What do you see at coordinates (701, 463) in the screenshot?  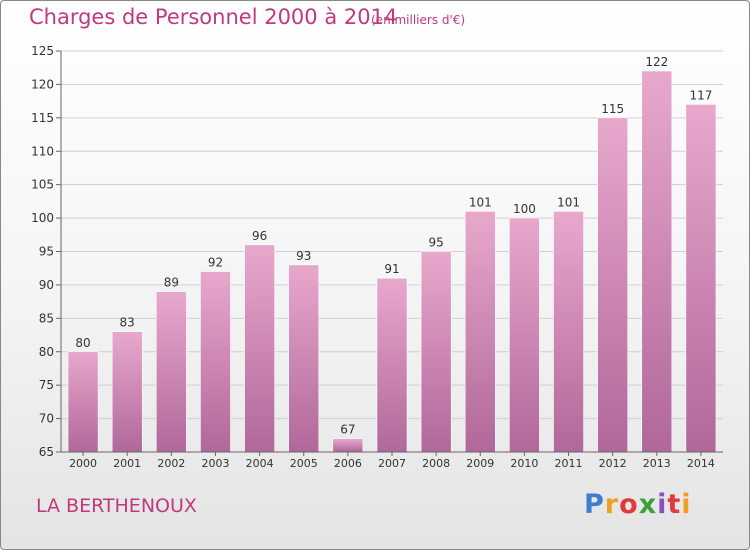 I see `x-tick-label: 2014` at bounding box center [701, 463].